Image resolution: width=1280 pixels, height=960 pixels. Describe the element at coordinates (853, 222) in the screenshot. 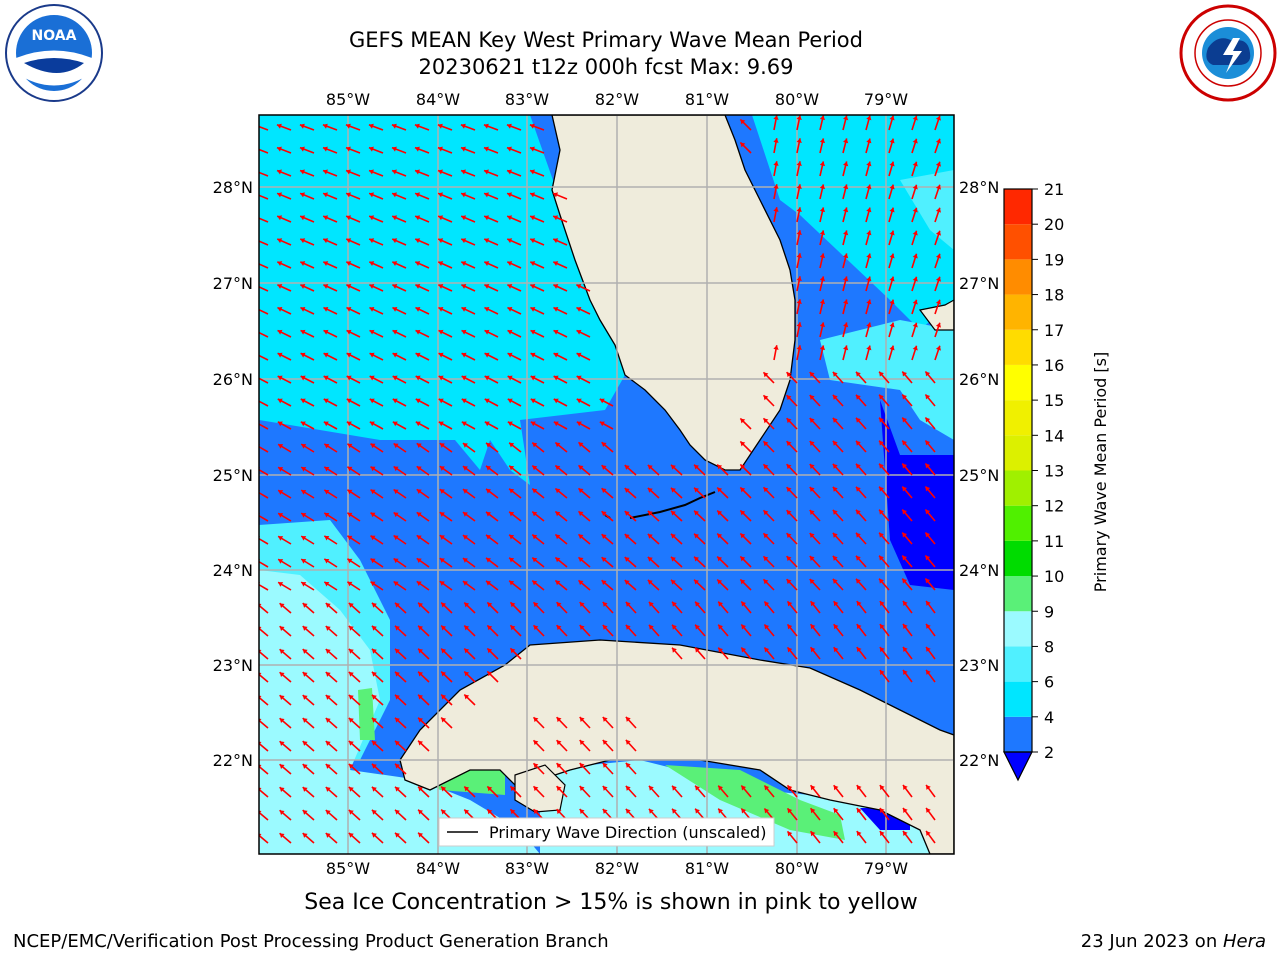

I see `period-zone-atlantic` at that location.